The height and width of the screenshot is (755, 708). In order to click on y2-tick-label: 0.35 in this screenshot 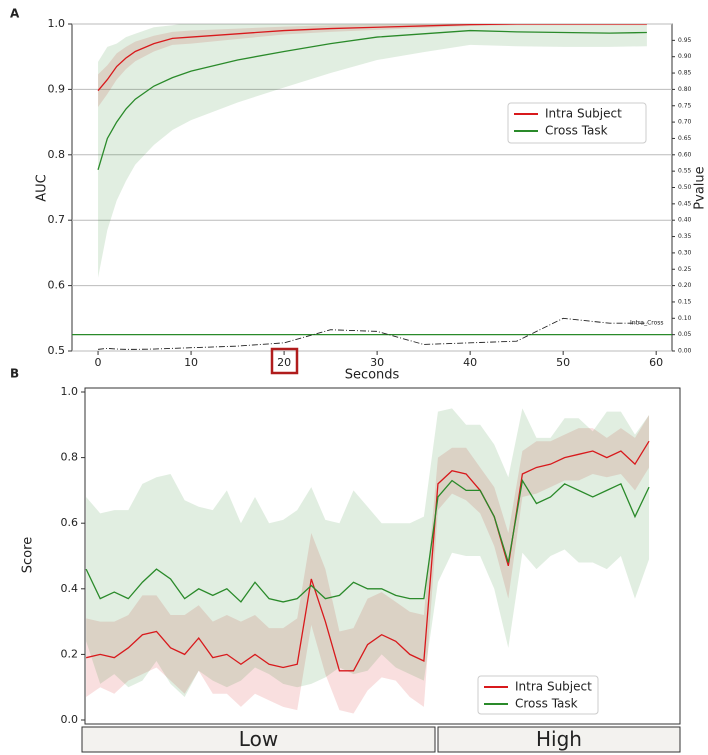, I will do `click(685, 236)`.